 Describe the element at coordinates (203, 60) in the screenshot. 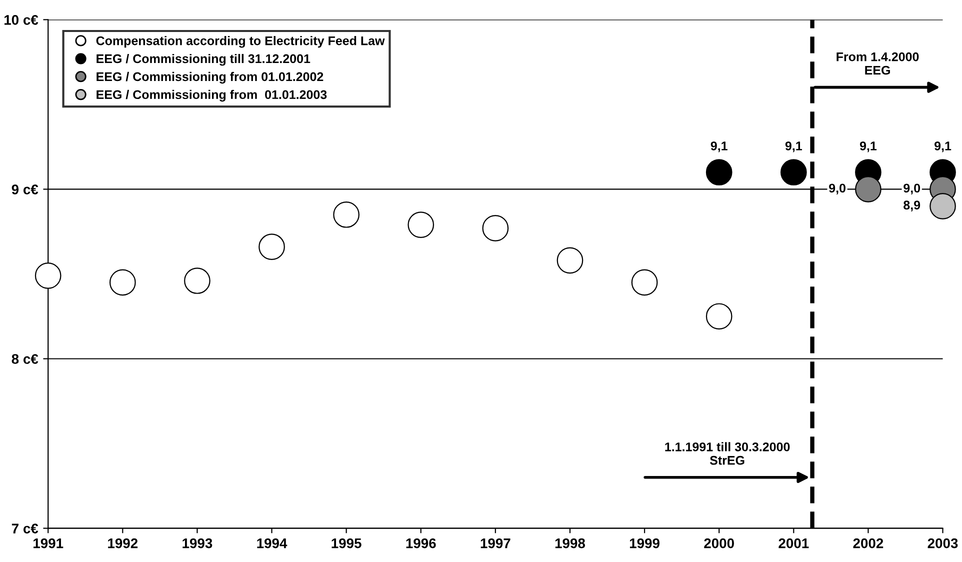

I see `legend-label: EEG / Commissioning till 31.12.2001` at that location.